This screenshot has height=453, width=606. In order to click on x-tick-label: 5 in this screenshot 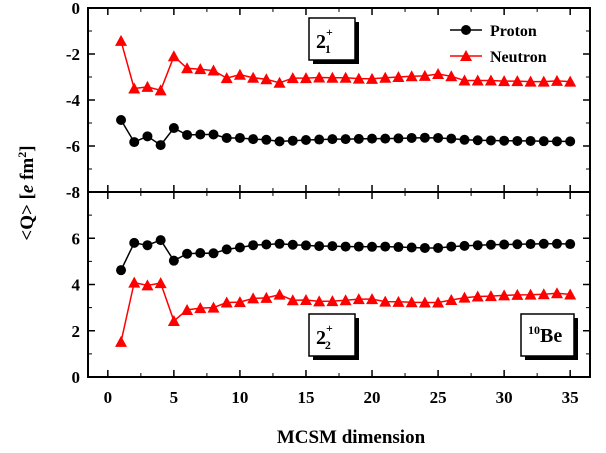, I will do `click(174, 397)`.